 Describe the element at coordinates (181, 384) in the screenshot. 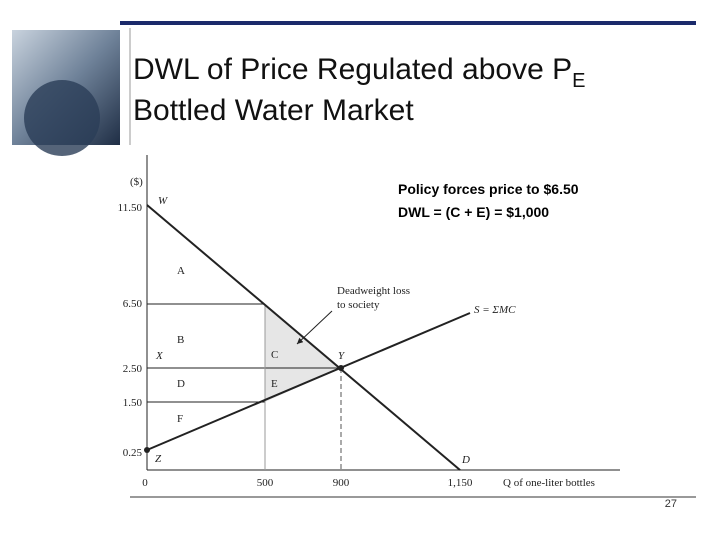

I see `region-label: D` at that location.